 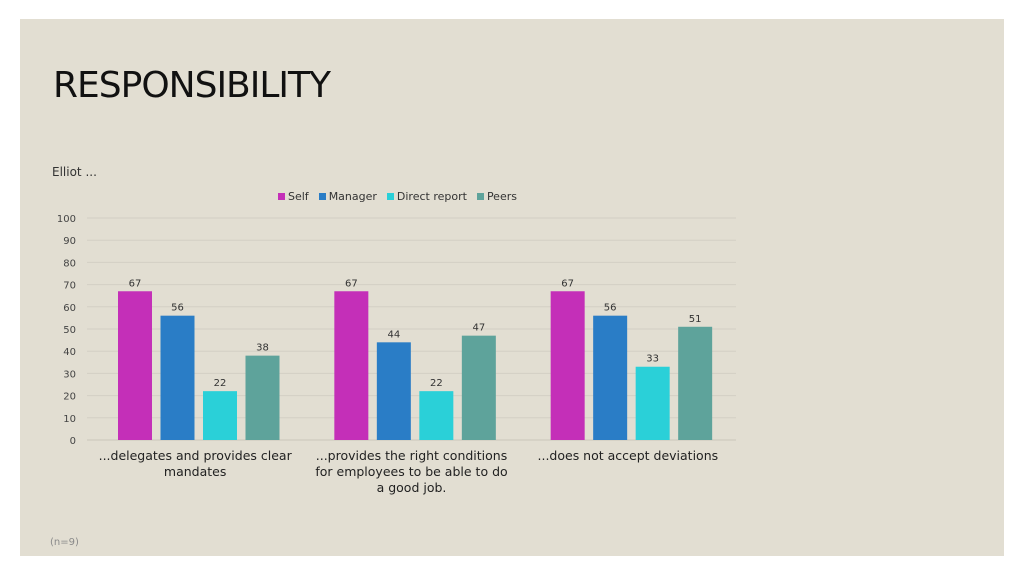 What do you see at coordinates (393, 334) in the screenshot?
I see `data-label: 44` at bounding box center [393, 334].